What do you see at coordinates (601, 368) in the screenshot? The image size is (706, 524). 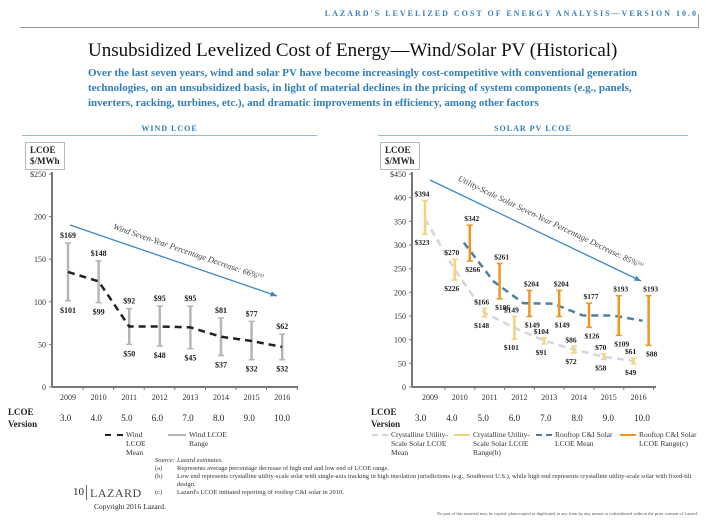 I see `utility-low-label: $58` at bounding box center [601, 368].